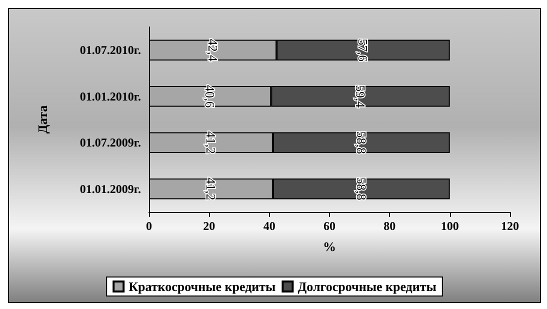  Describe the element at coordinates (390, 226) in the screenshot. I see `x-tick-label: 80` at that location.